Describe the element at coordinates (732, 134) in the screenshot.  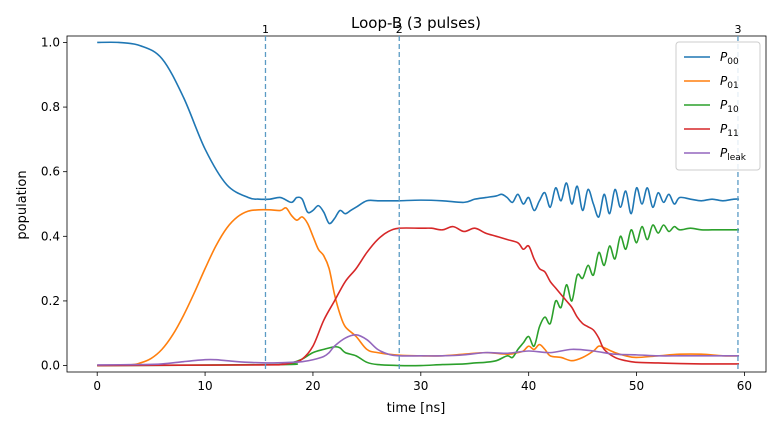
I see `legend-entry-subscript: 11` at that location.